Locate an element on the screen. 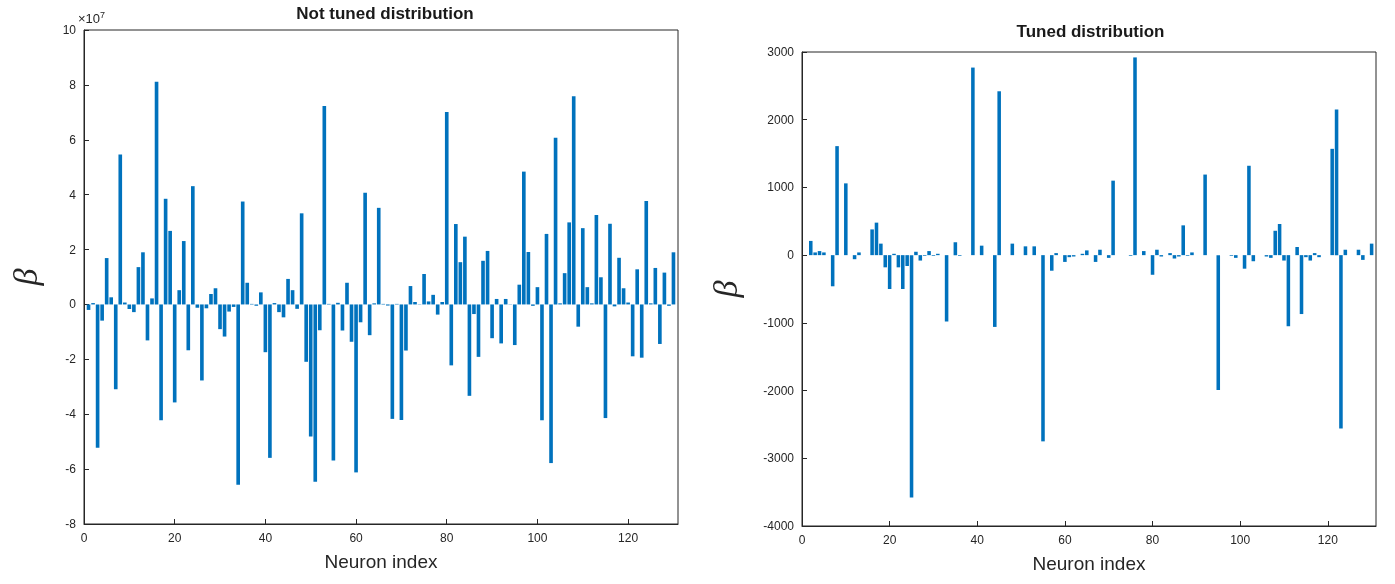  chart-title: Not tuned distribution is located at coordinates (385, 13).